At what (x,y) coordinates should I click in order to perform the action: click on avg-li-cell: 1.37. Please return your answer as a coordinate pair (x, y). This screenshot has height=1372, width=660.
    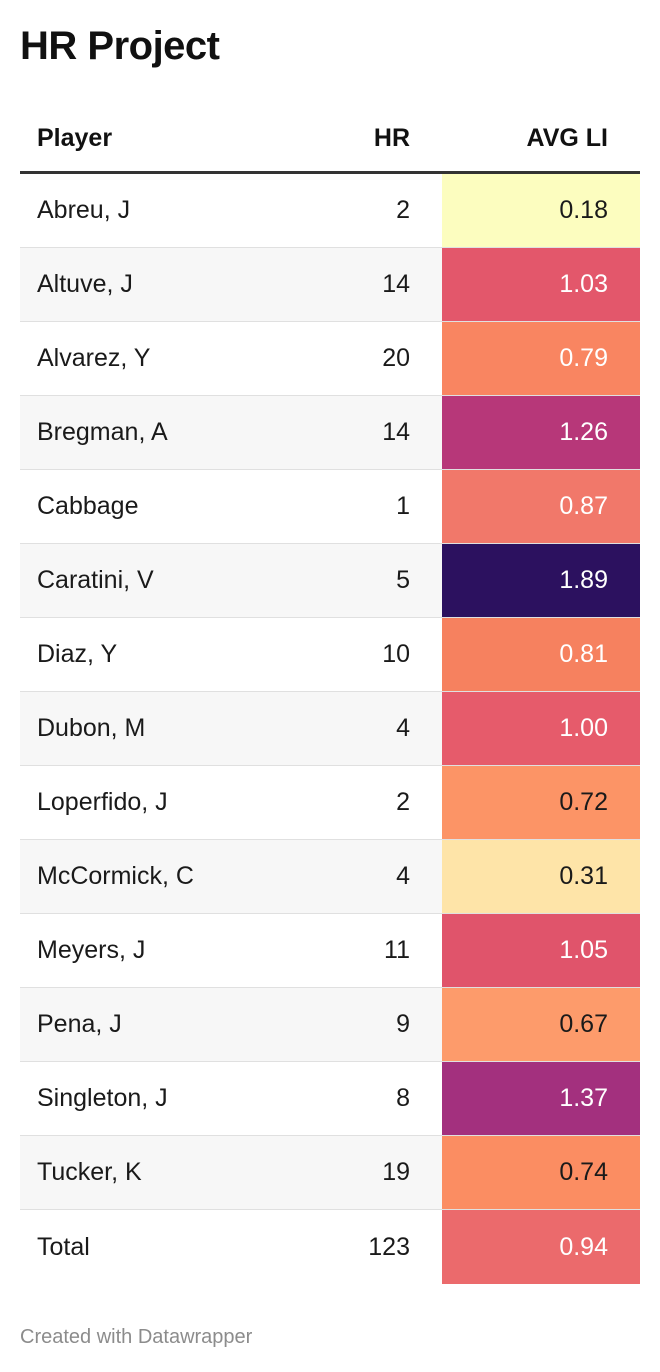
    Looking at the image, I should click on (541, 1098).